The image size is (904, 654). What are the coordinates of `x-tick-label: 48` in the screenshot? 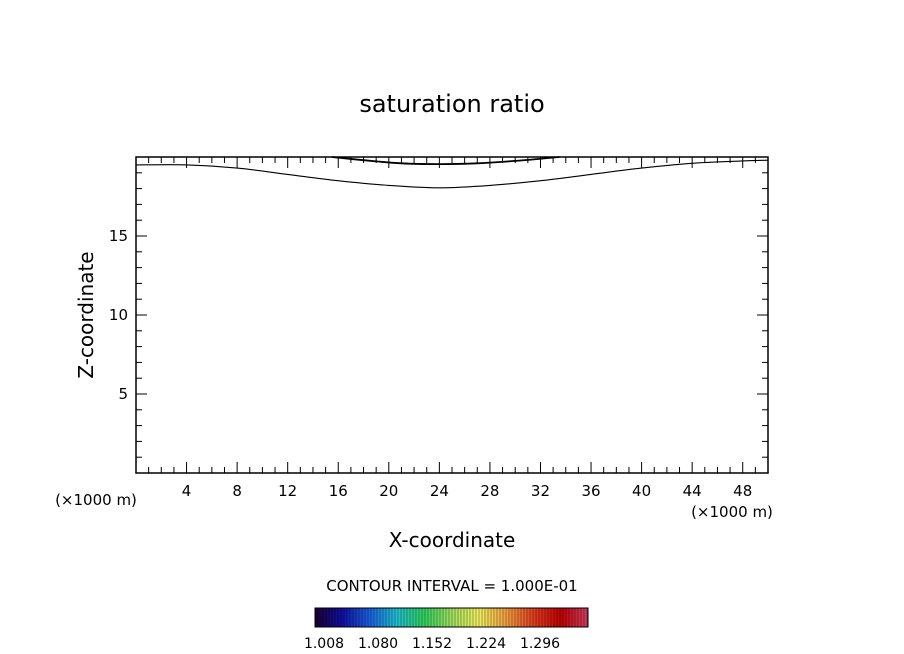 It's located at (742, 491).